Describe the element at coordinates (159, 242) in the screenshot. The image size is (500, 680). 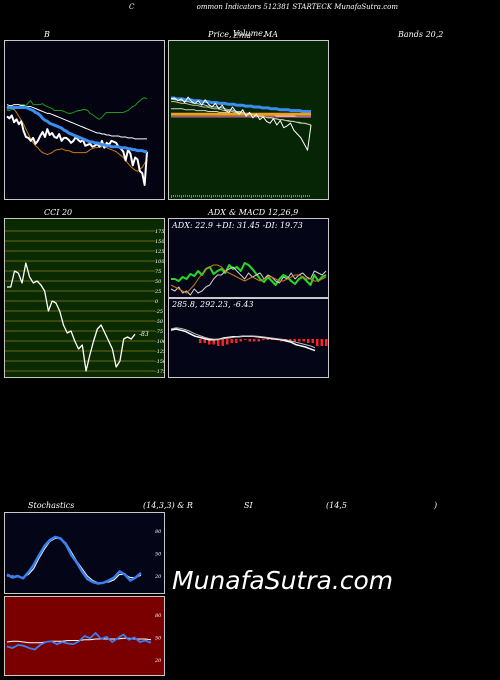
I see `cci-tick-label: 150` at that location.